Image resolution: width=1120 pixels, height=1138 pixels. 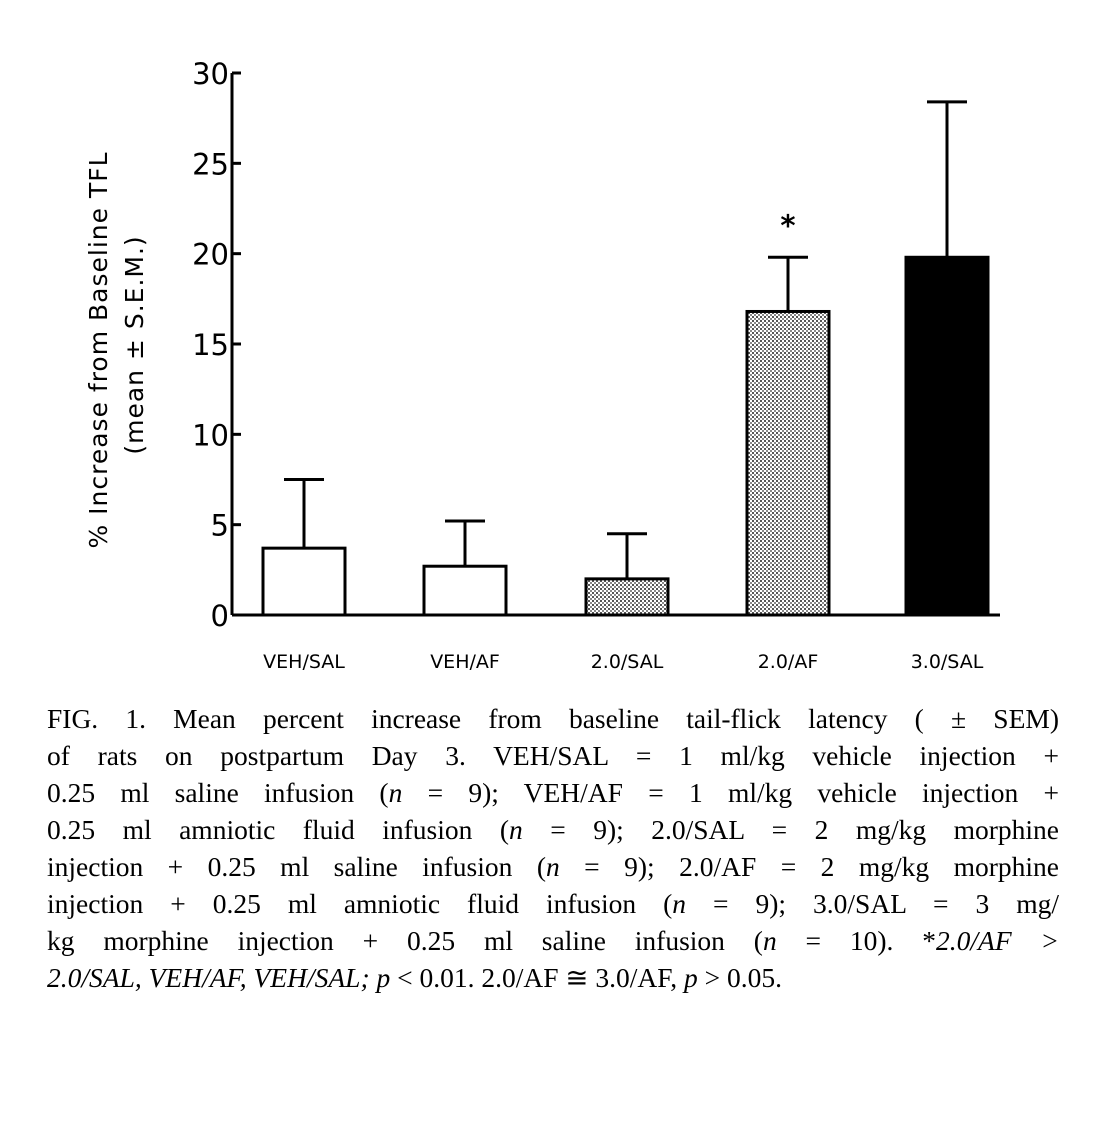 What do you see at coordinates (304, 581) in the screenshot?
I see `bar-veh-sal` at bounding box center [304, 581].